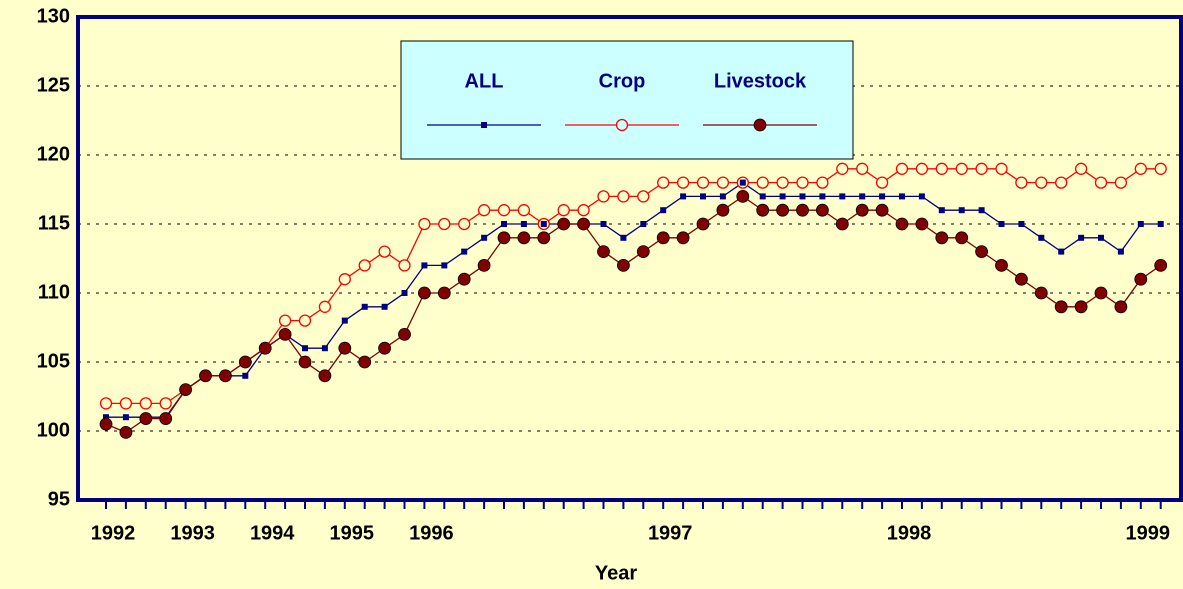 The image size is (1183, 589). Describe the element at coordinates (616, 573) in the screenshot. I see `x-axis-title: Year` at that location.